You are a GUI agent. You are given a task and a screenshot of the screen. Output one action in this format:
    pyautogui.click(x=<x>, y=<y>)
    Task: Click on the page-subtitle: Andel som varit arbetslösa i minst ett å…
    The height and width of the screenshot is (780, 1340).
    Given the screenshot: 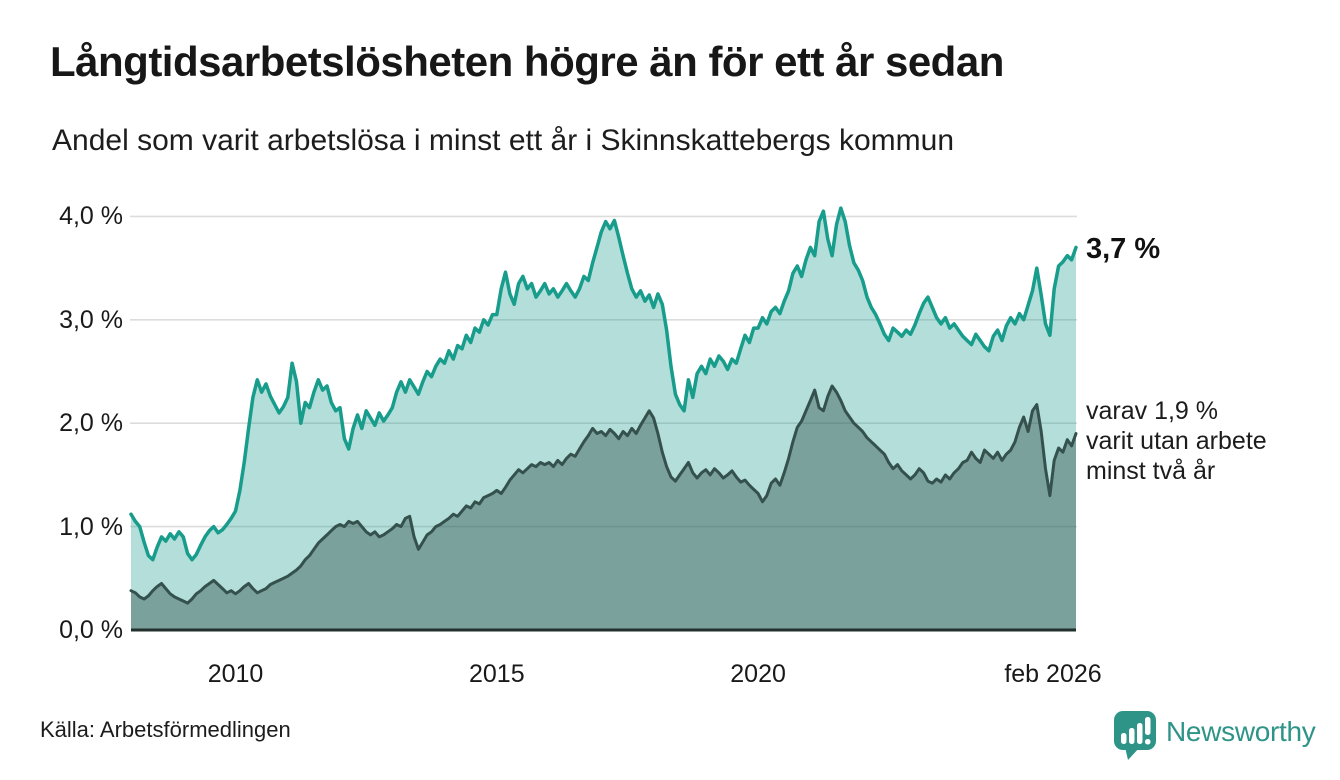 What is the action you would take?
    pyautogui.click(x=503, y=140)
    